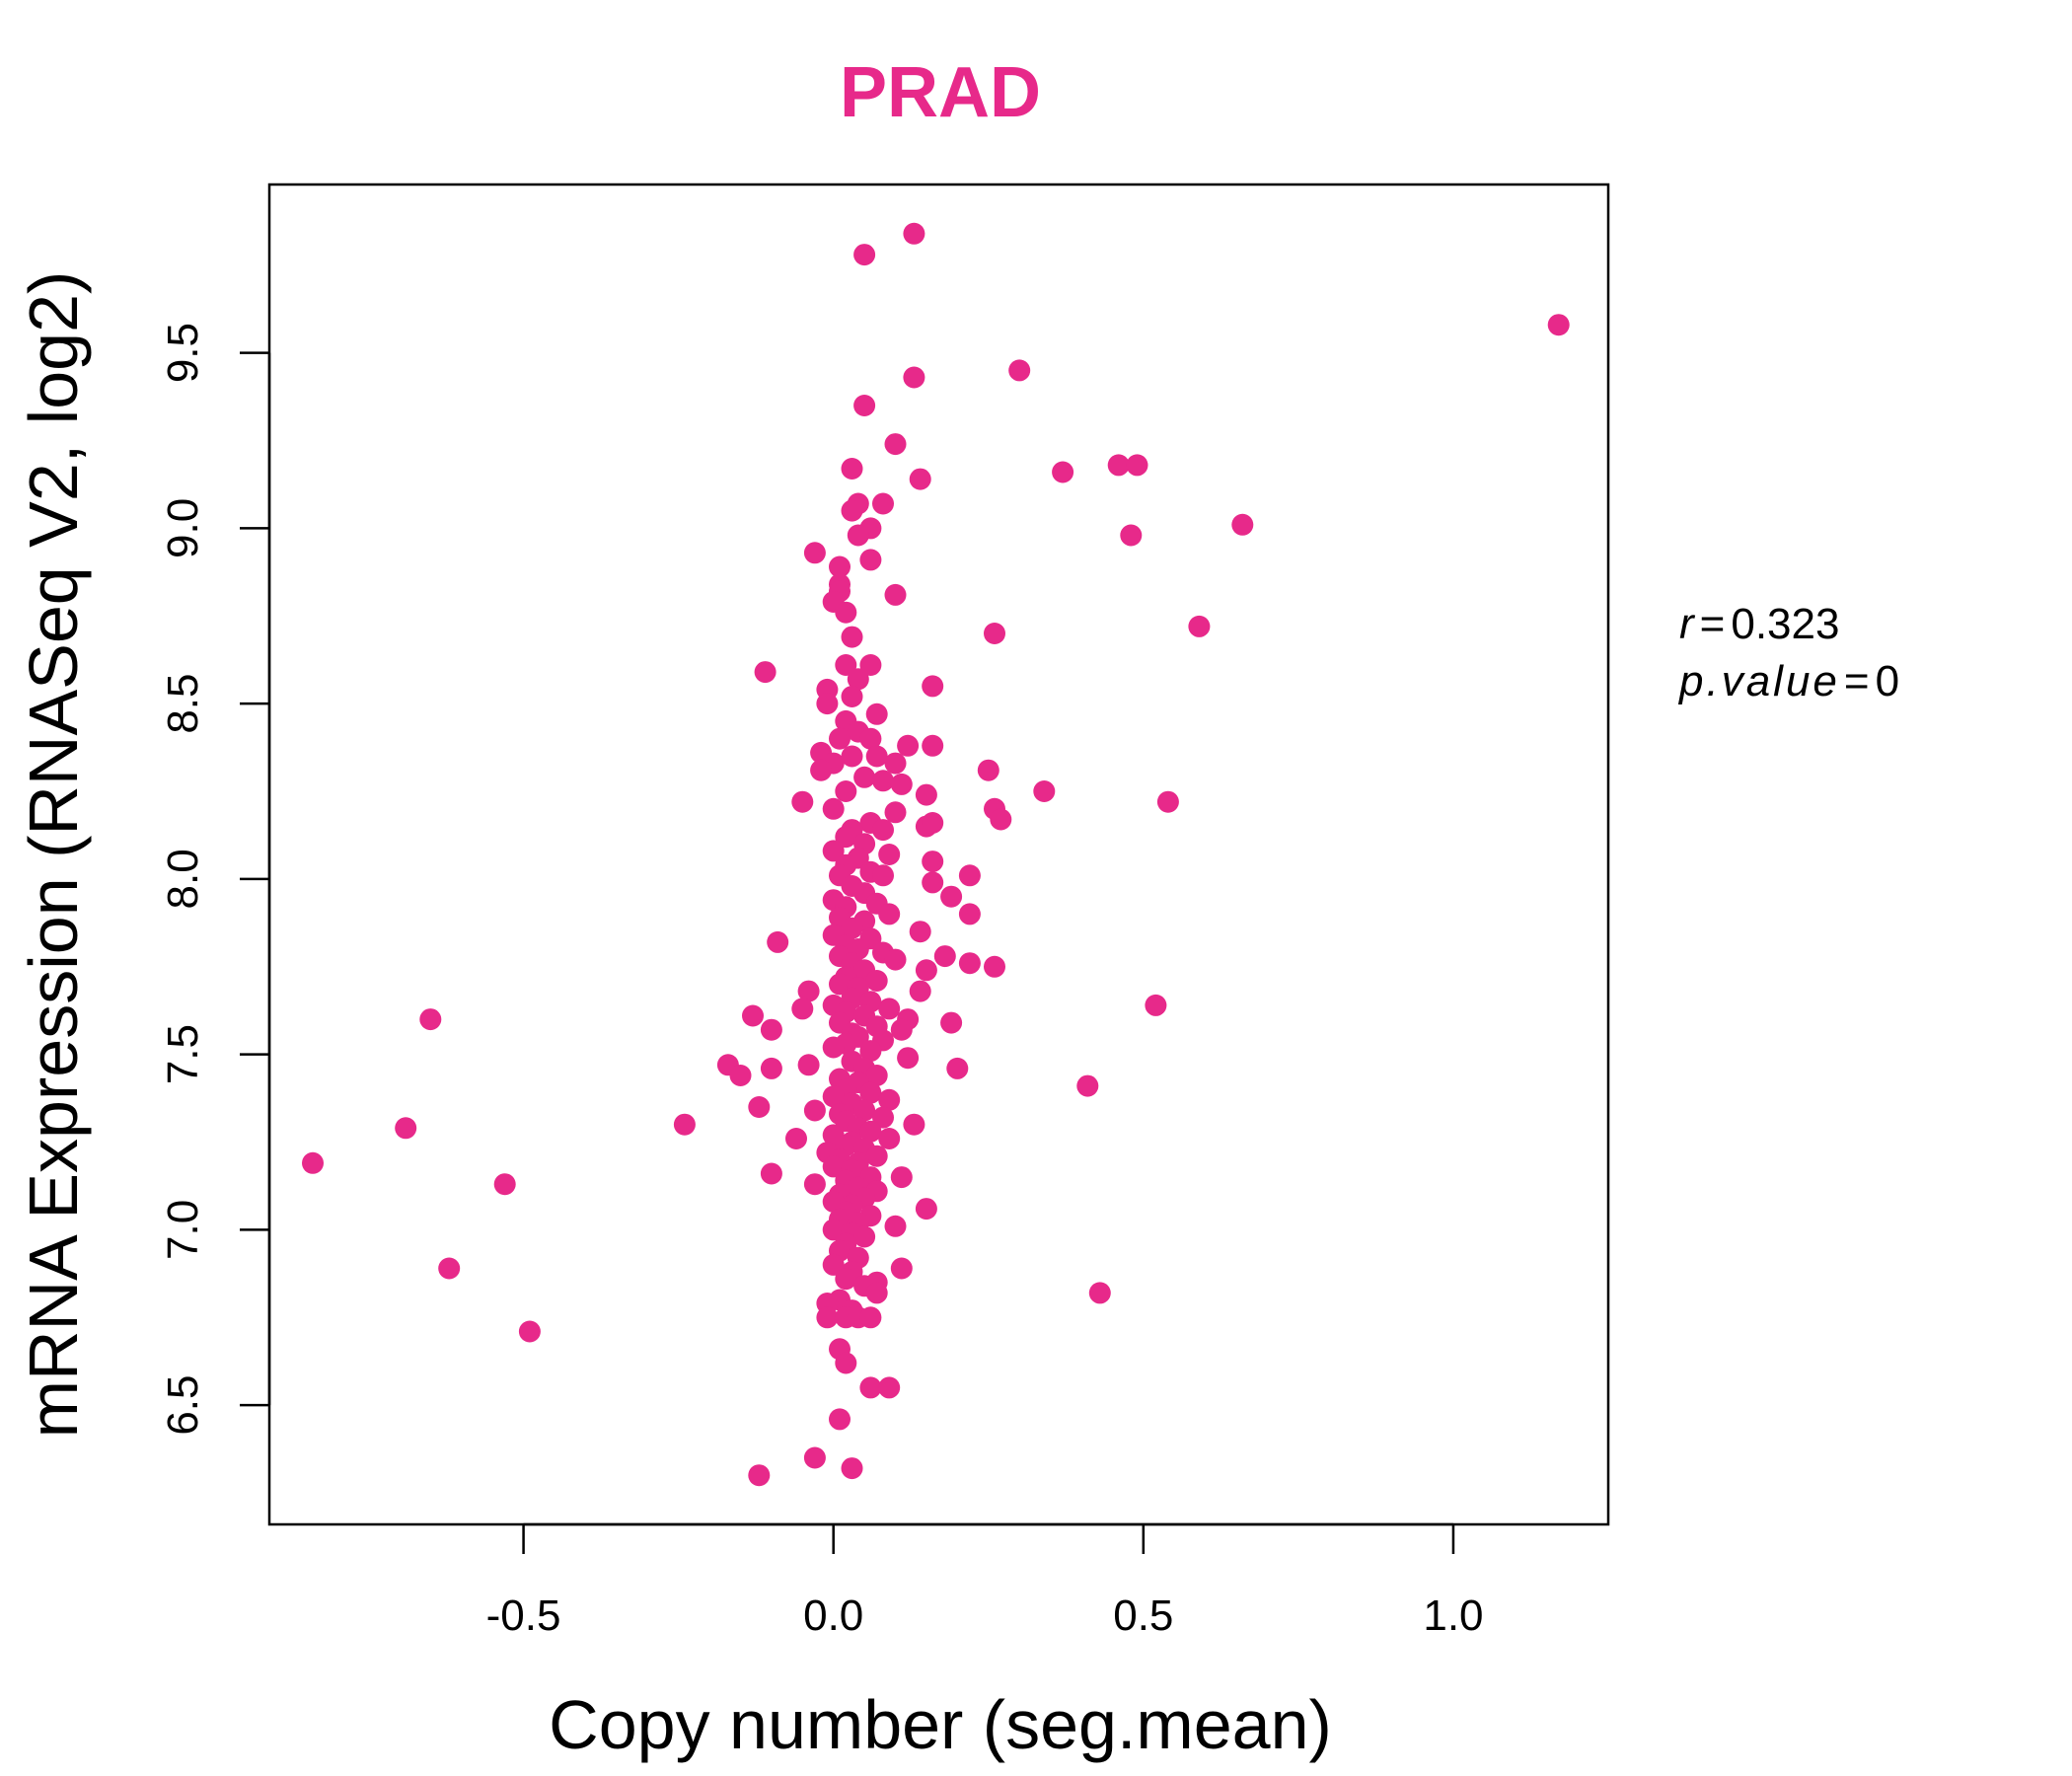  What do you see at coordinates (833, 1616) in the screenshot?
I see `x-tick-label: 0.0` at bounding box center [833, 1616].